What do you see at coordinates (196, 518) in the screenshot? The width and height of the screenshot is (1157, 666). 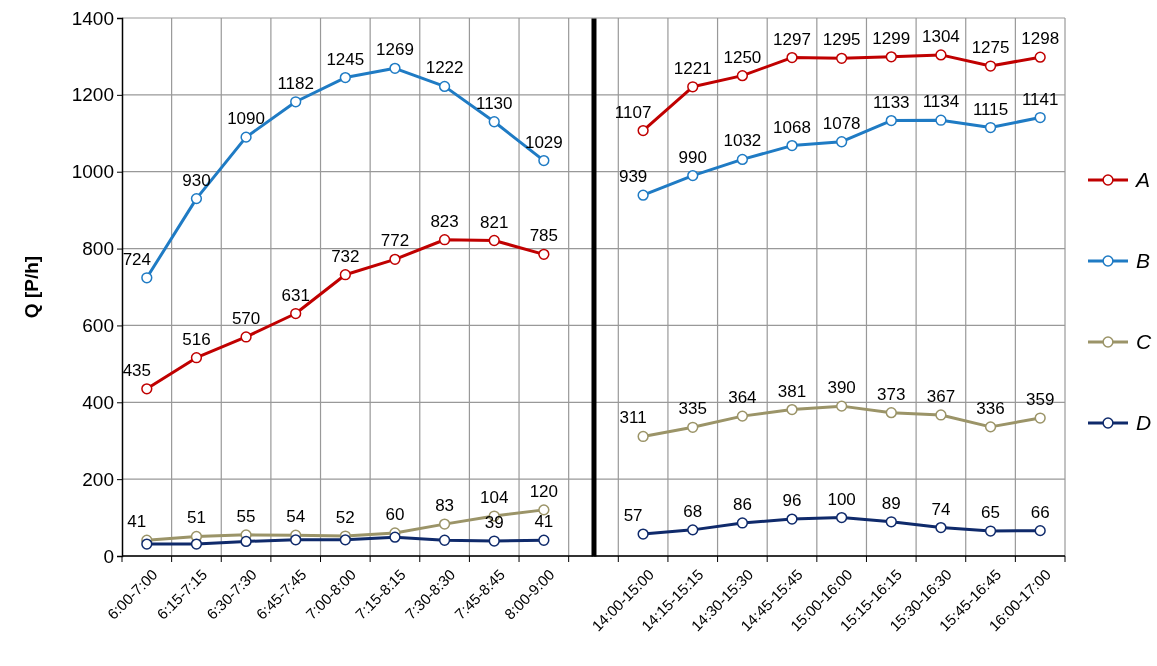 I see `data-label: 51` at bounding box center [196, 518].